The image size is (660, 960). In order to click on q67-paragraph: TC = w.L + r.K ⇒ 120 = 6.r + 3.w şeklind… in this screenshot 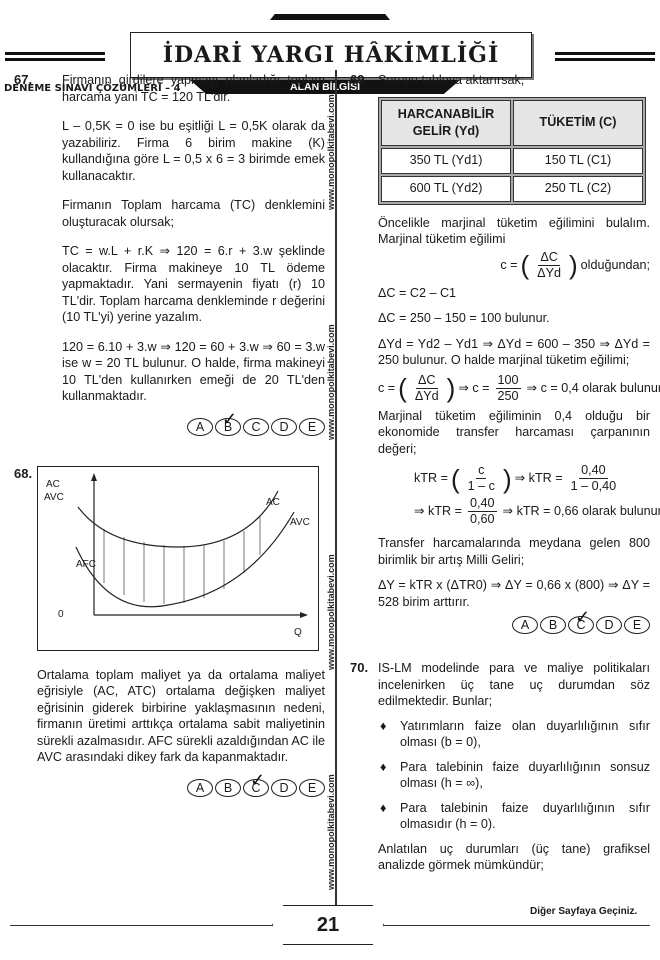, I will do `click(193, 284)`.